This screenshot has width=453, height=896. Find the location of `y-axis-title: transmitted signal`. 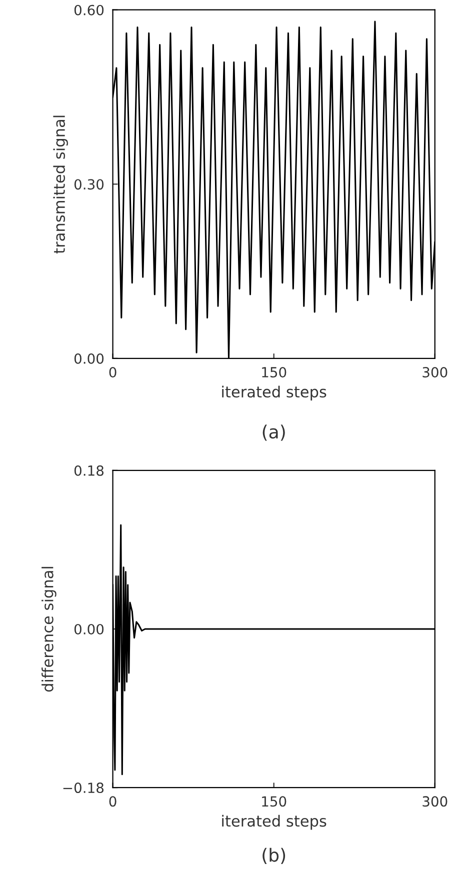

y-axis-title: transmitted signal is located at coordinates (60, 185).